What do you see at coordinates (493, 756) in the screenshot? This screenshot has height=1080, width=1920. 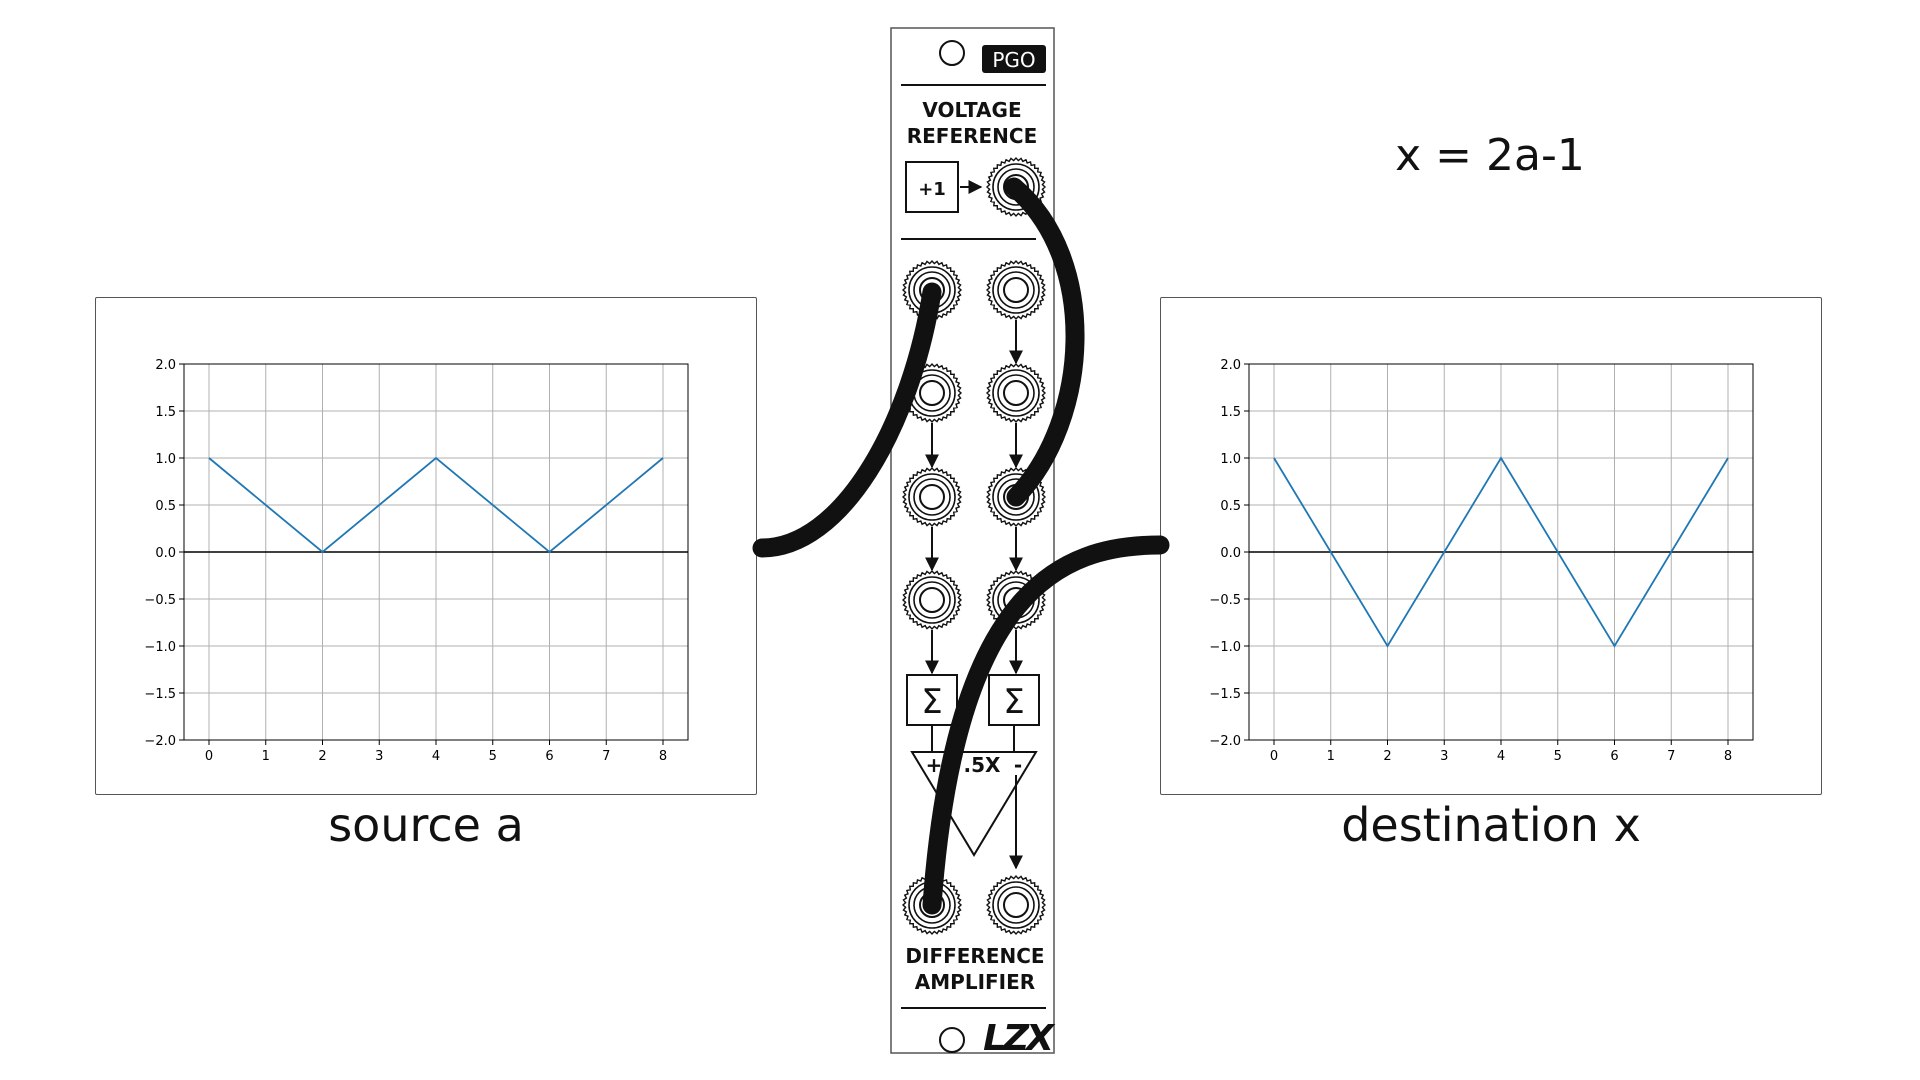 I see `source-xtick-label: 5` at bounding box center [493, 756].